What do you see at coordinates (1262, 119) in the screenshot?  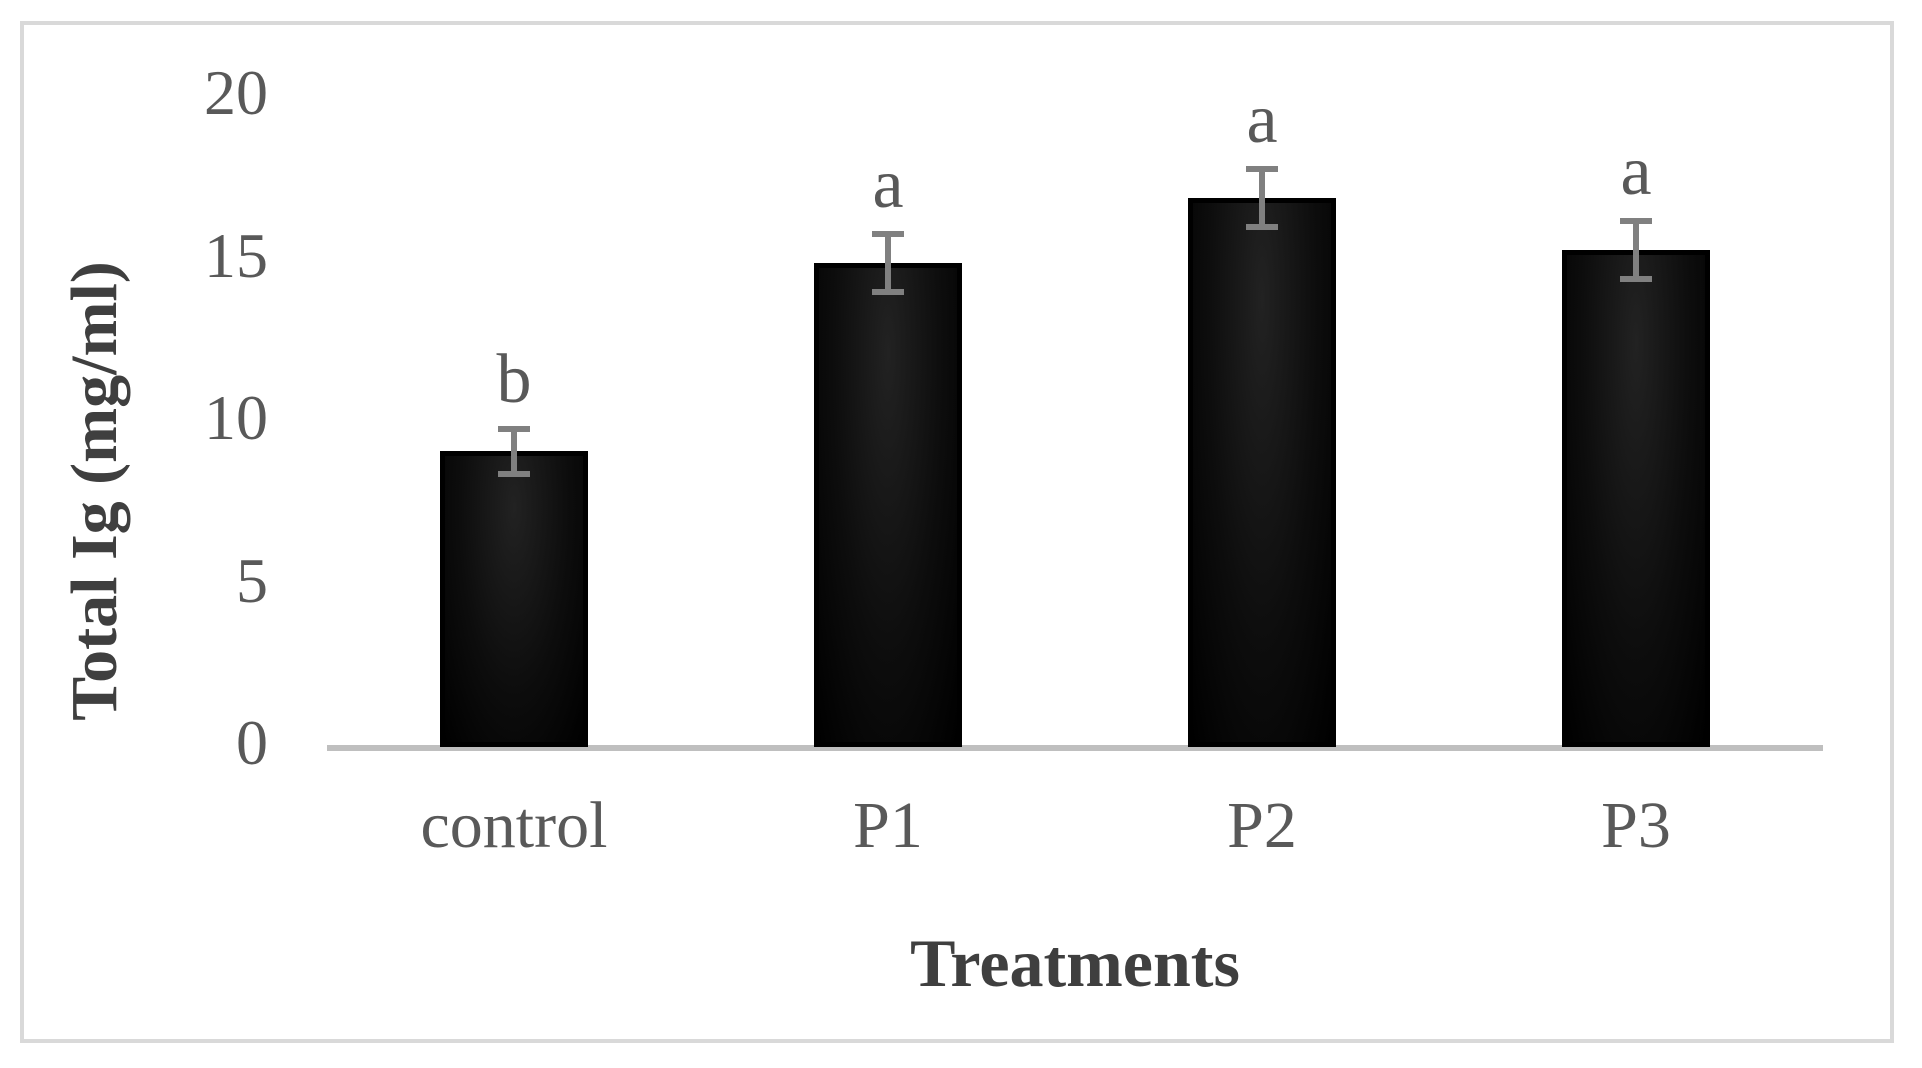 I see `sig-letter-P2: a` at bounding box center [1262, 119].